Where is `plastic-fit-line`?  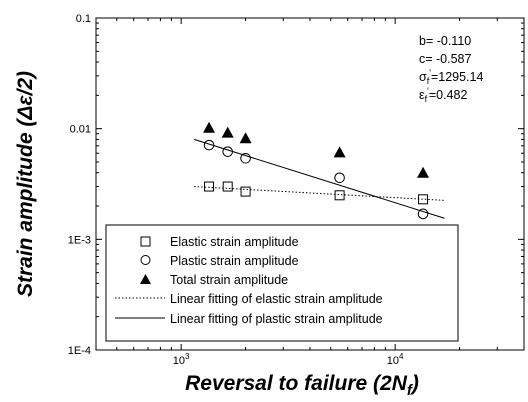 plastic-fit-line is located at coordinates (319, 178).